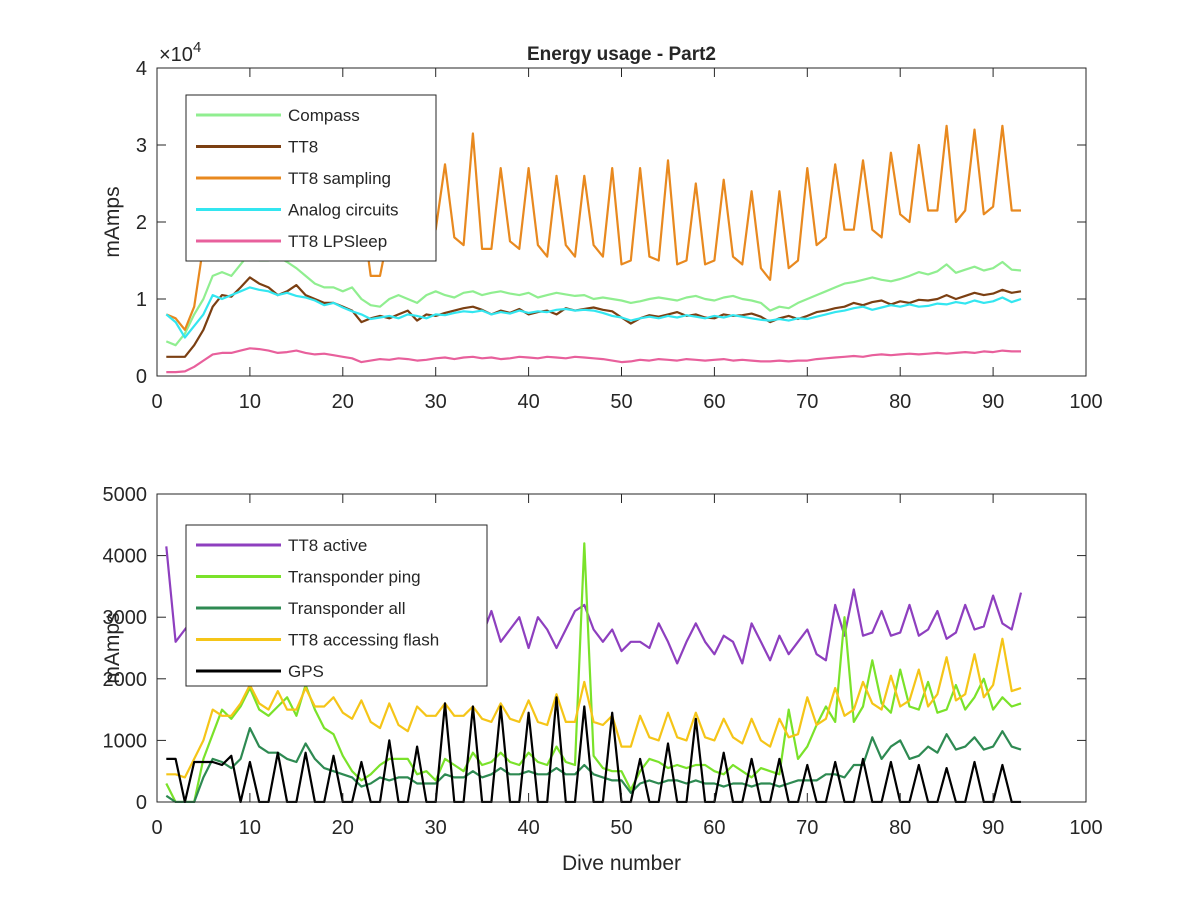  I want to click on y-tick-label: 3000, so click(125, 618).